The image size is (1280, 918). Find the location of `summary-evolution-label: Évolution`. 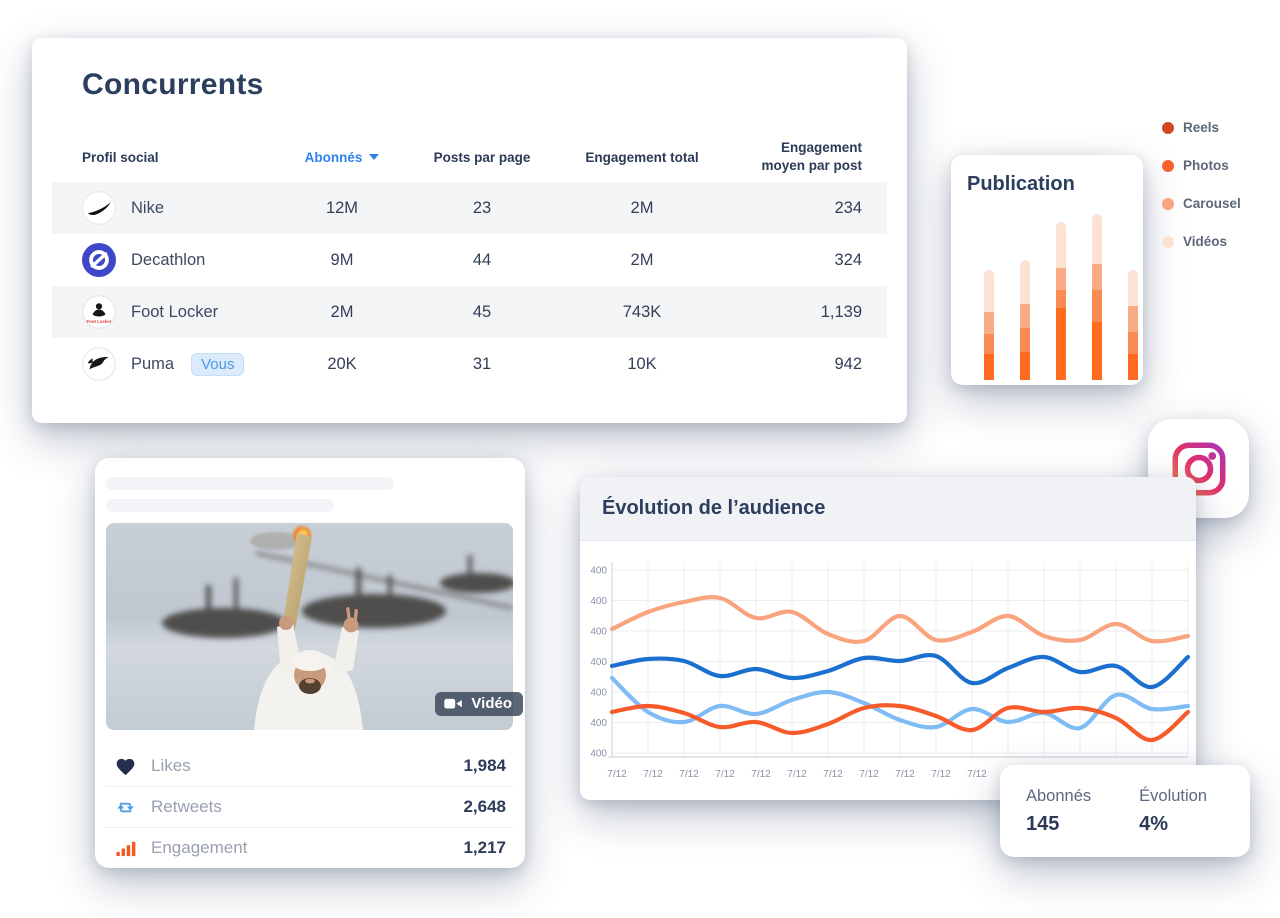

summary-evolution-label: Évolution is located at coordinates (1173, 795).